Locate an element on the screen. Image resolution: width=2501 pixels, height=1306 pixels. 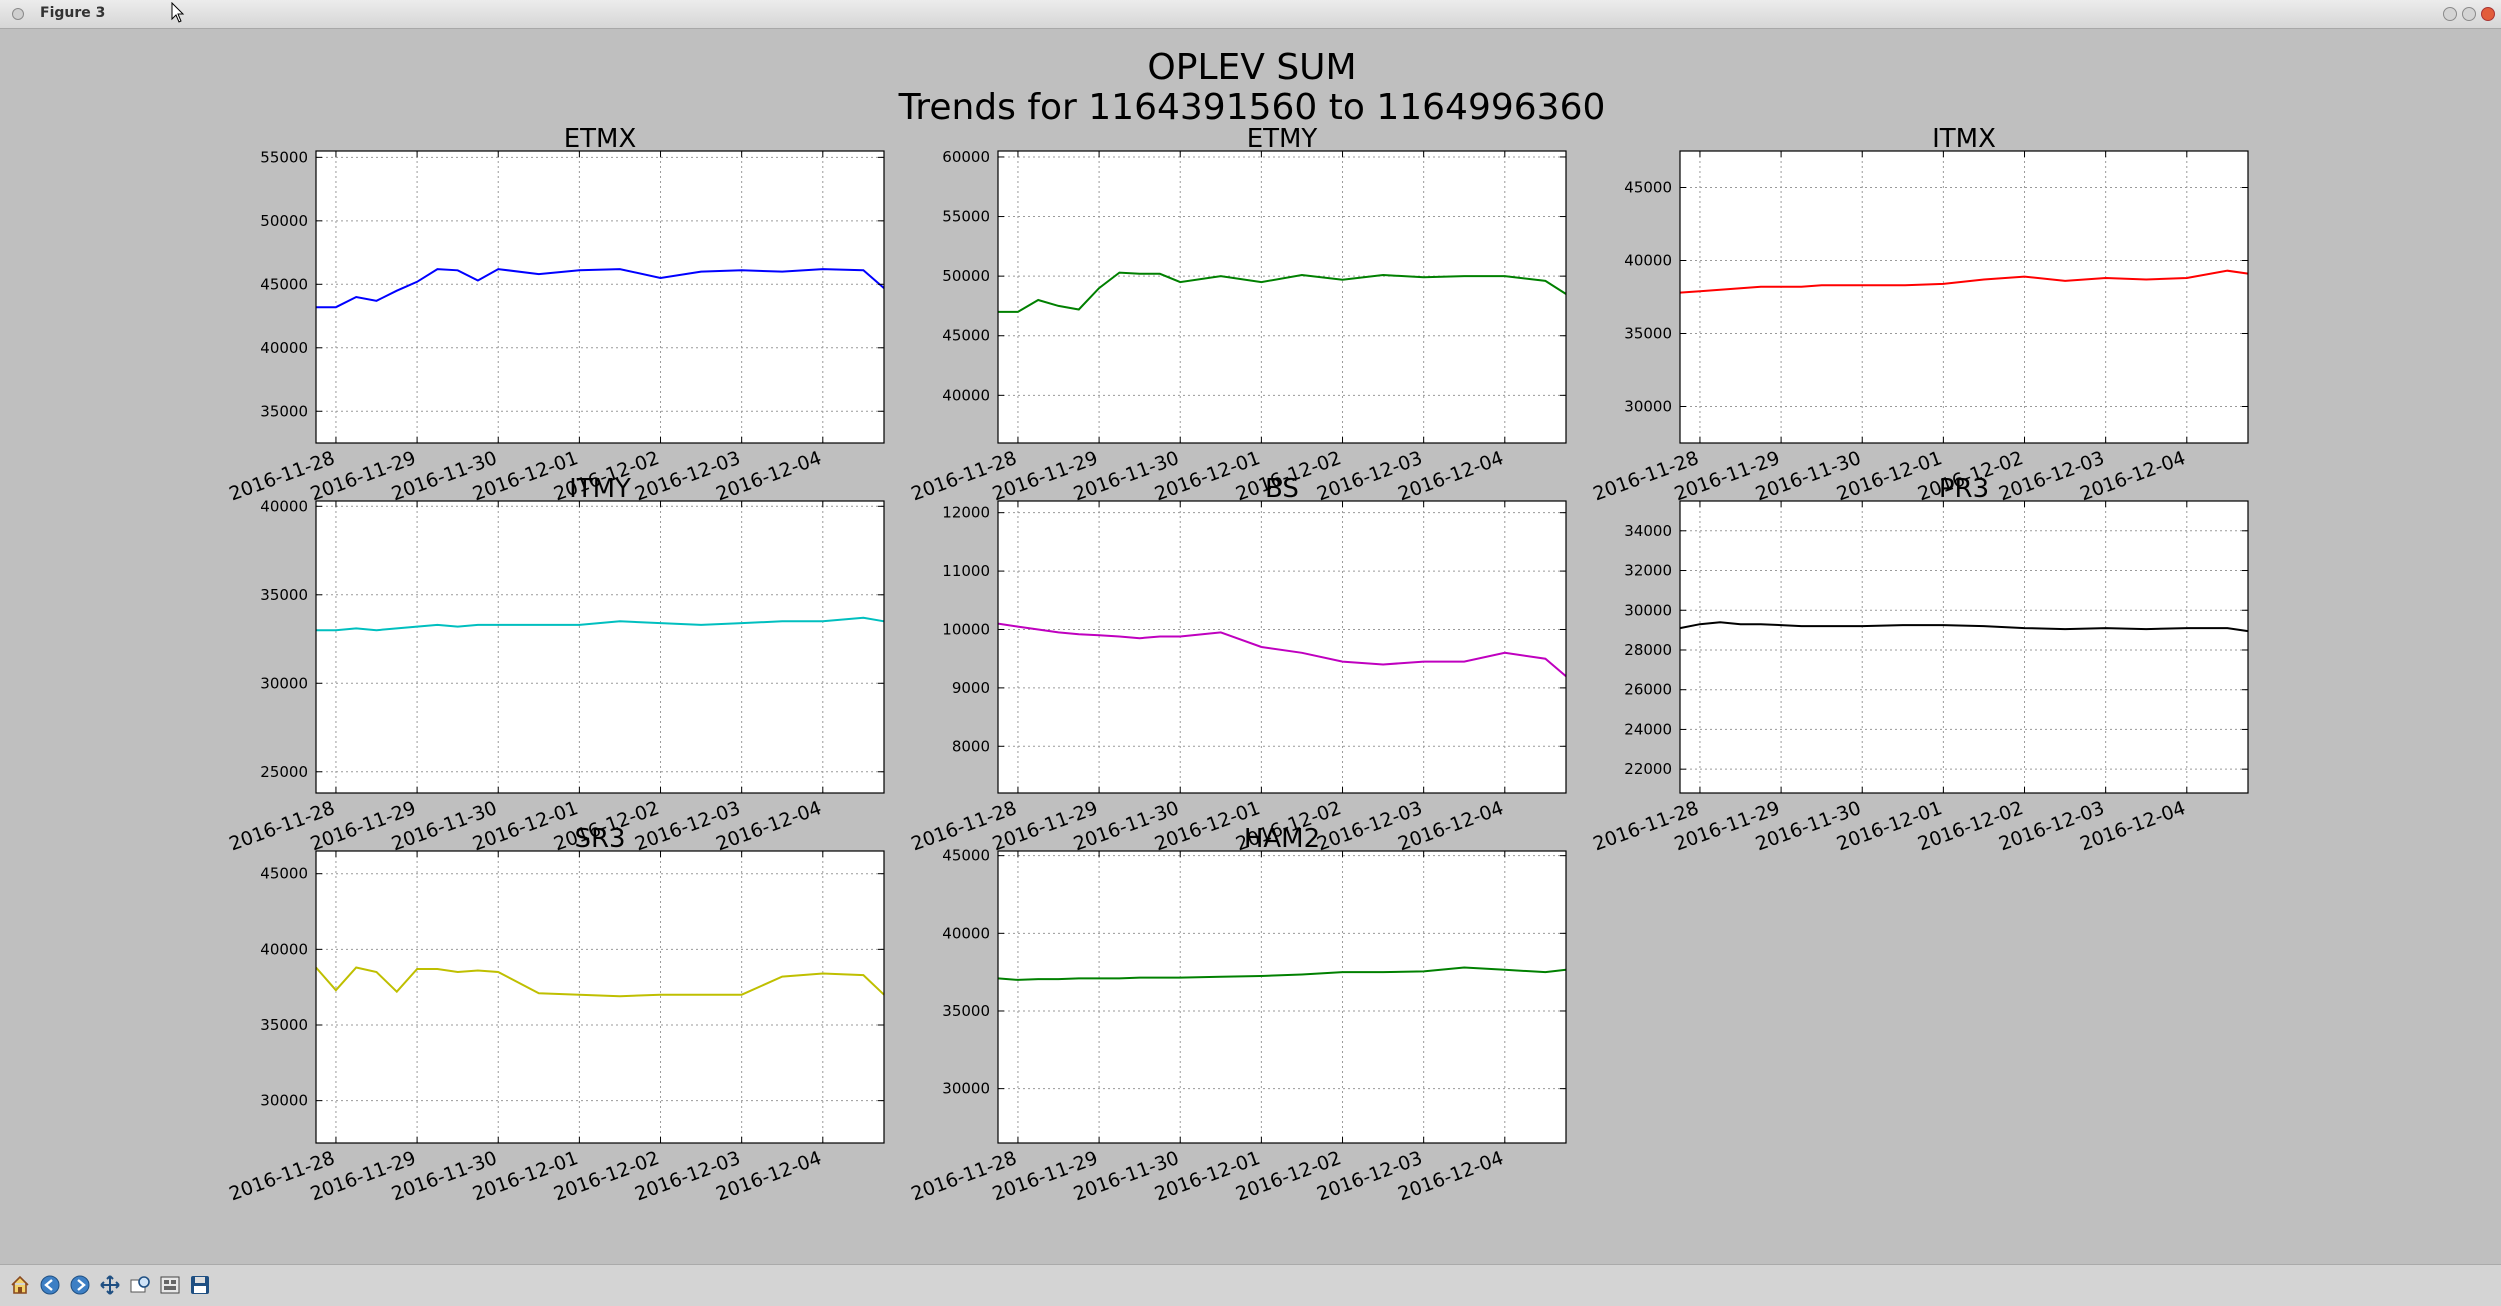
series-line-bs is located at coordinates (1282, 649).